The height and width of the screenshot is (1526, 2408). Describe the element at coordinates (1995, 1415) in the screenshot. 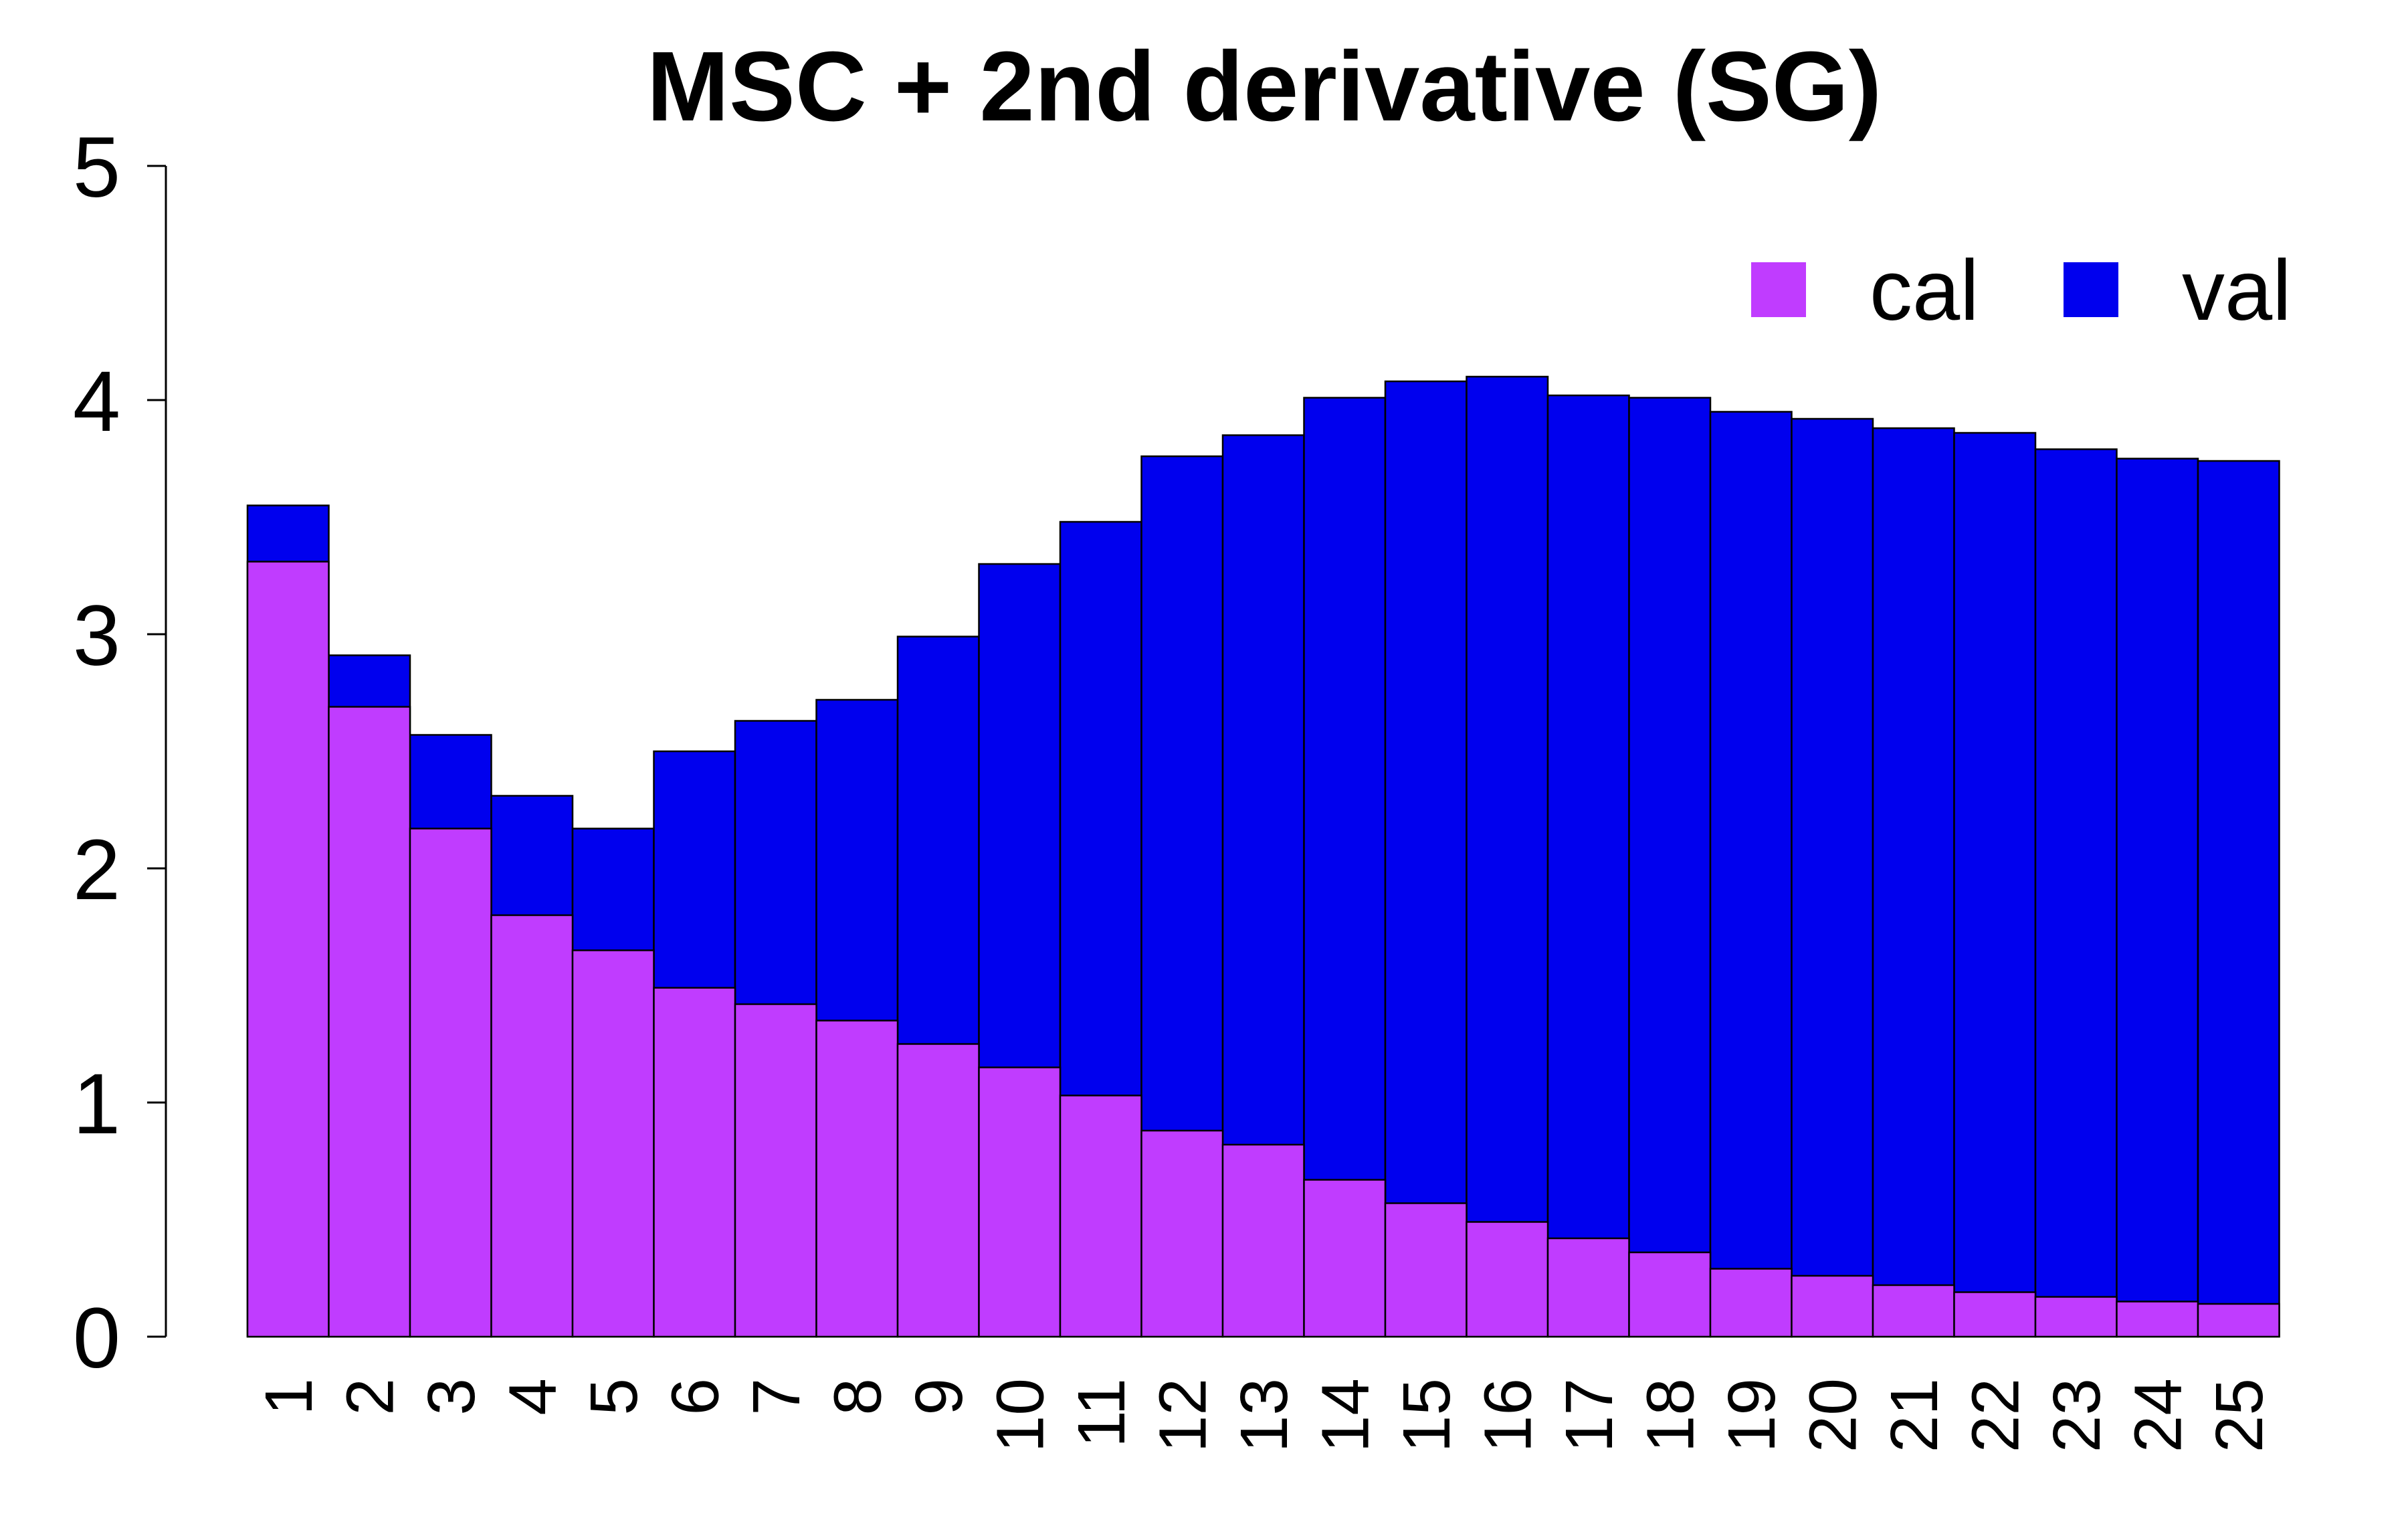

I see `x-tick-label: 22` at that location.